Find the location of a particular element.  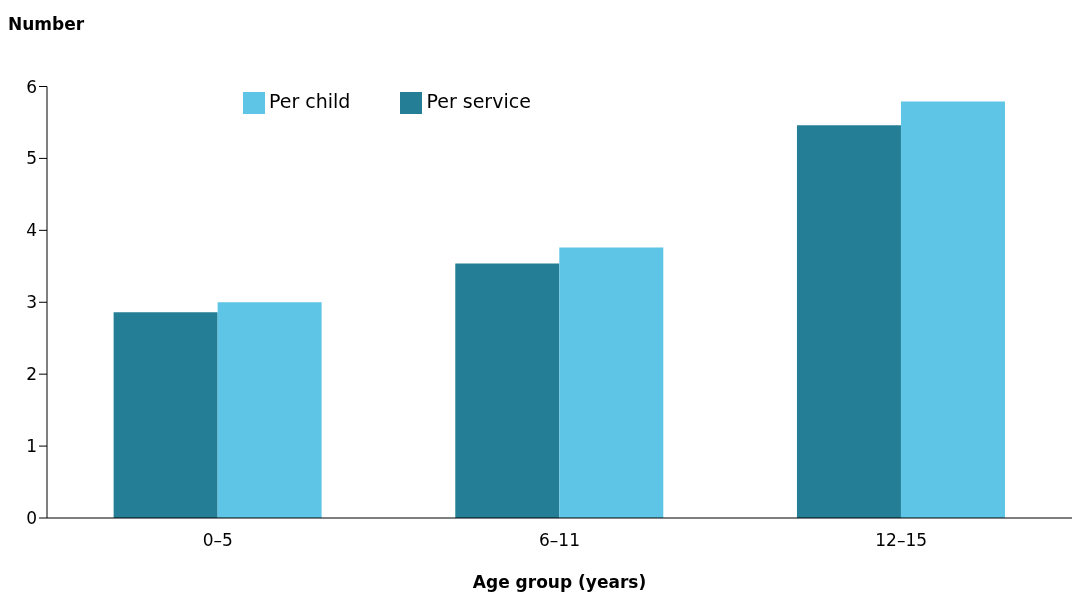

legend-label: Per child is located at coordinates (310, 101).